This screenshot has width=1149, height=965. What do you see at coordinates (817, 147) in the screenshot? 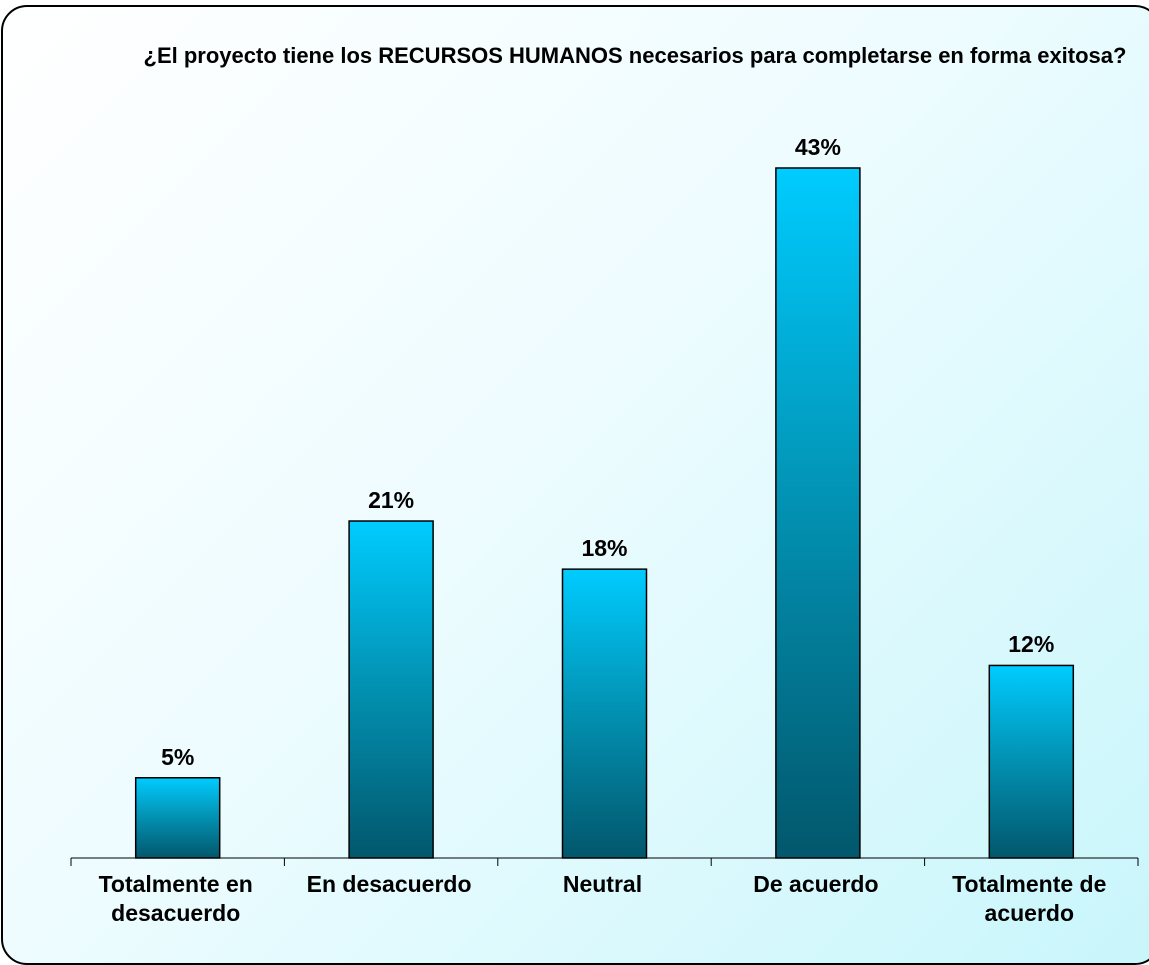
I see `value-label: 43%` at bounding box center [817, 147].